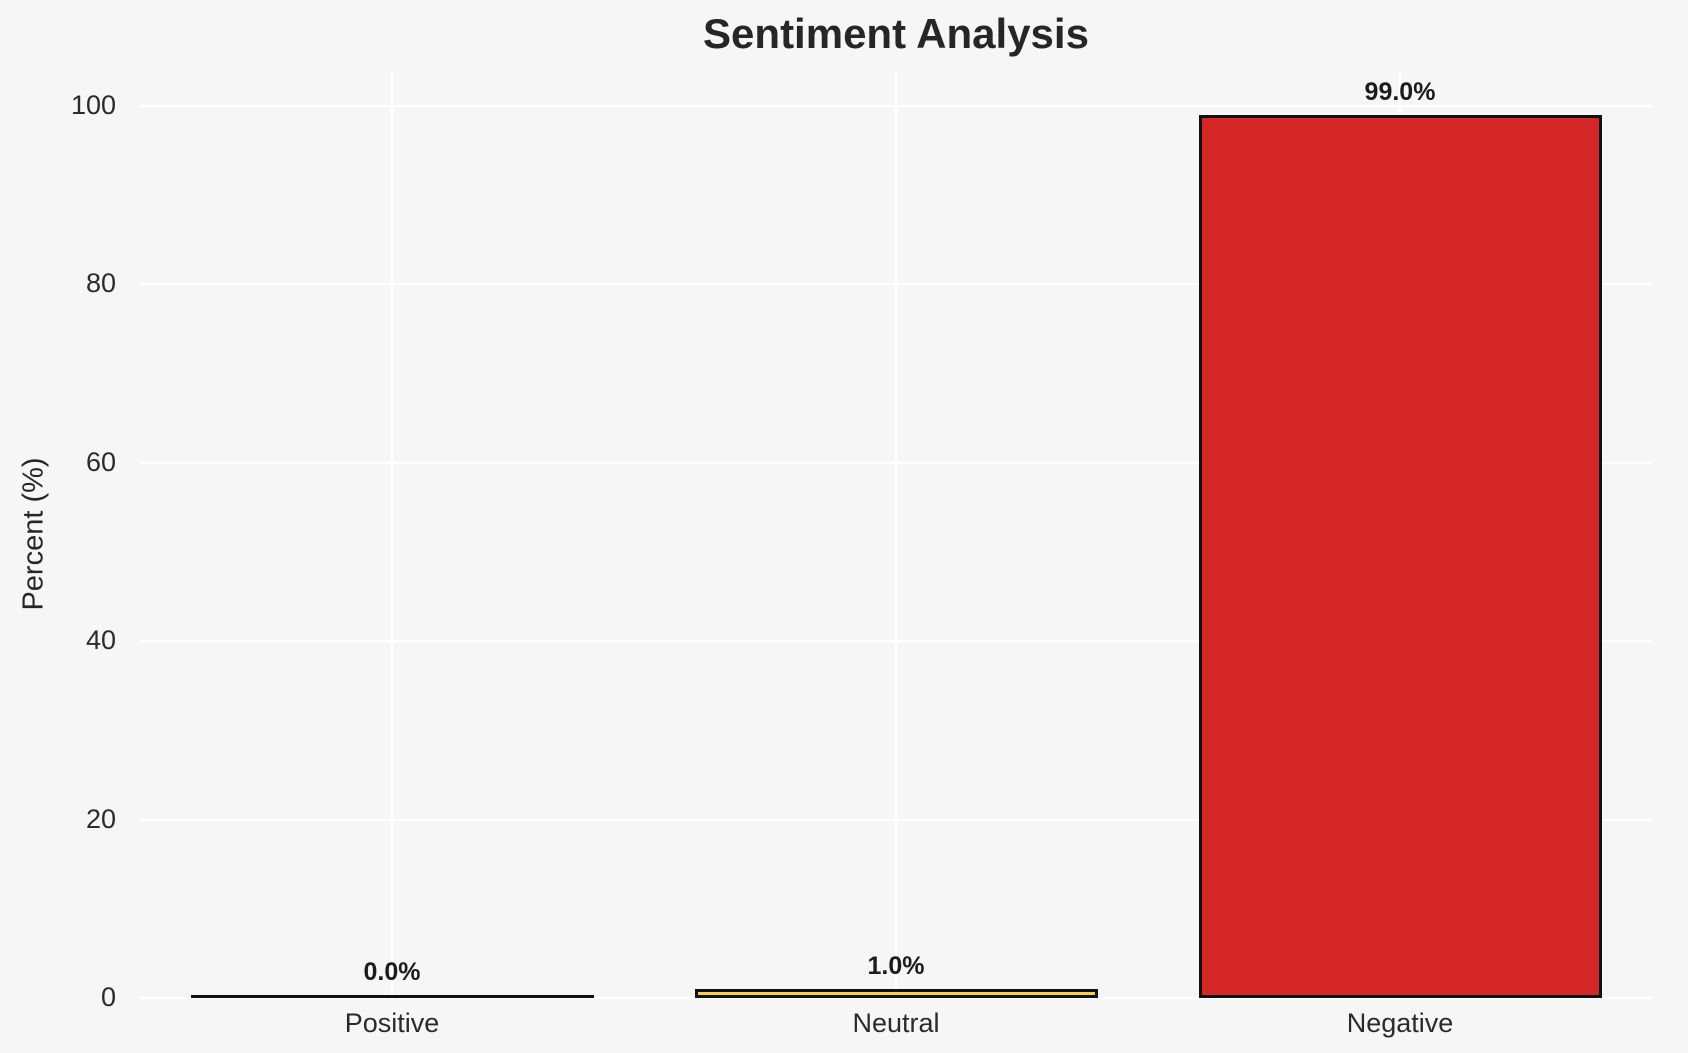  Describe the element at coordinates (896, 535) in the screenshot. I see `gridline-x-neutral` at that location.